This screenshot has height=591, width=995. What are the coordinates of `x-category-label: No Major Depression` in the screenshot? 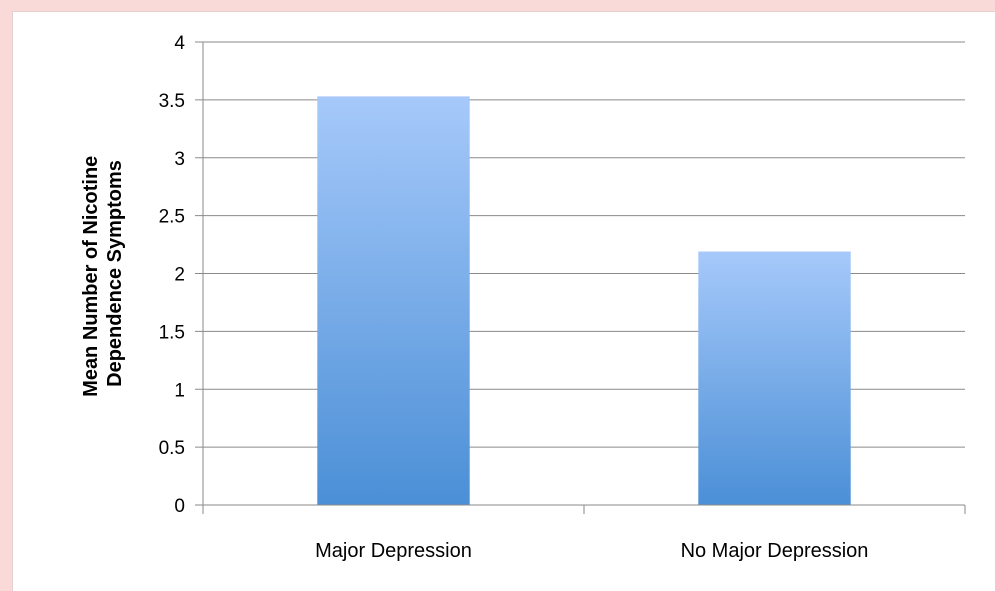 It's located at (775, 551).